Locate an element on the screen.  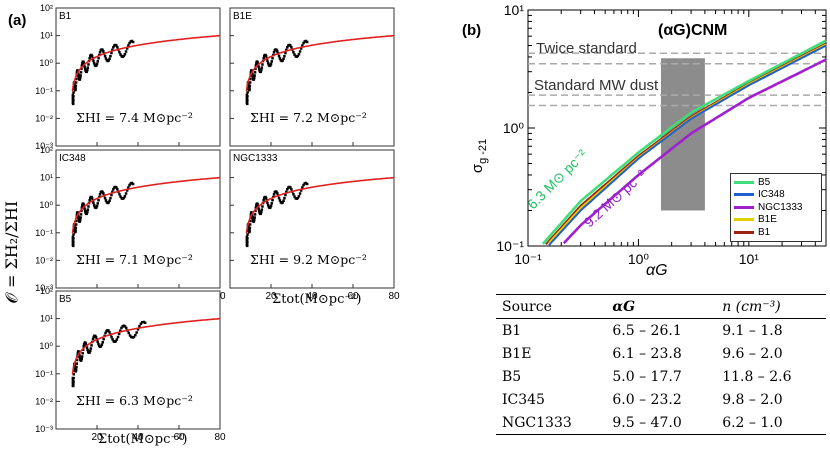
table-cell: 9.5 – 47.0 is located at coordinates (661, 423).